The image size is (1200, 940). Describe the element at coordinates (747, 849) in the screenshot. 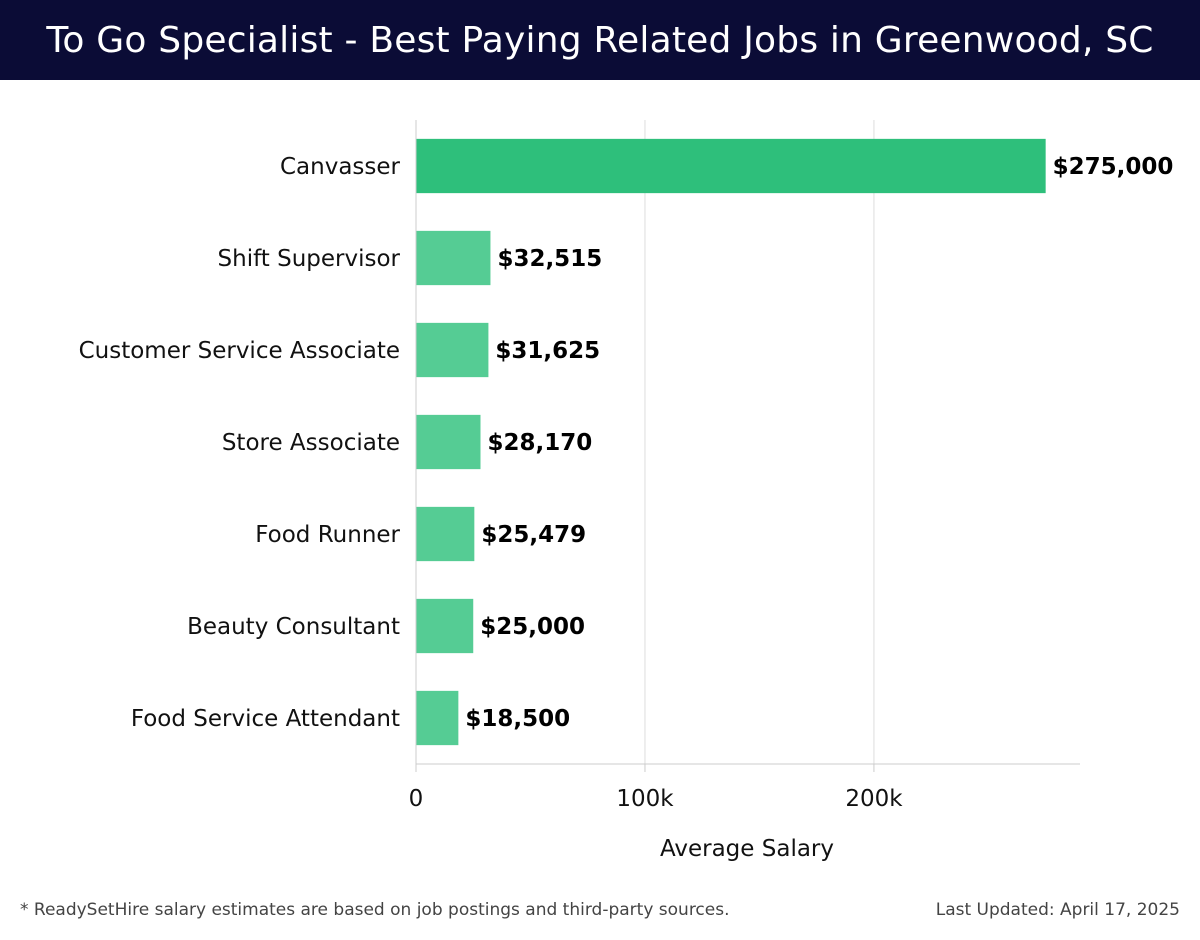

I see `x-axis-title: Average Salary` at that location.